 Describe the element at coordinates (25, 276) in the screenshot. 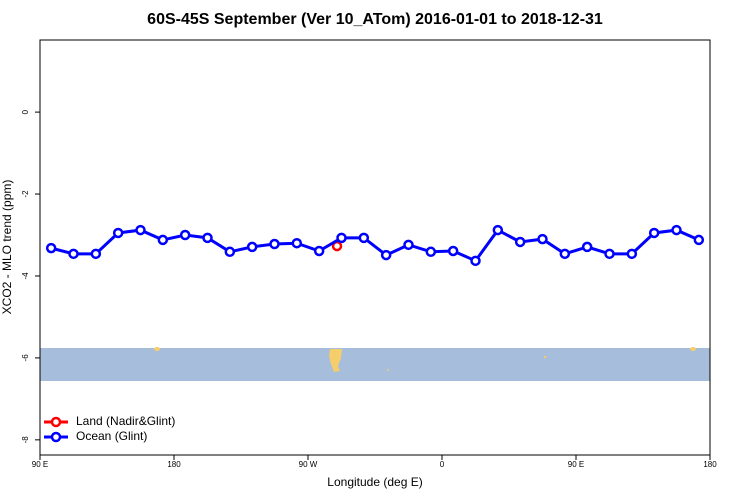

I see `y-tick-label: -4` at that location.